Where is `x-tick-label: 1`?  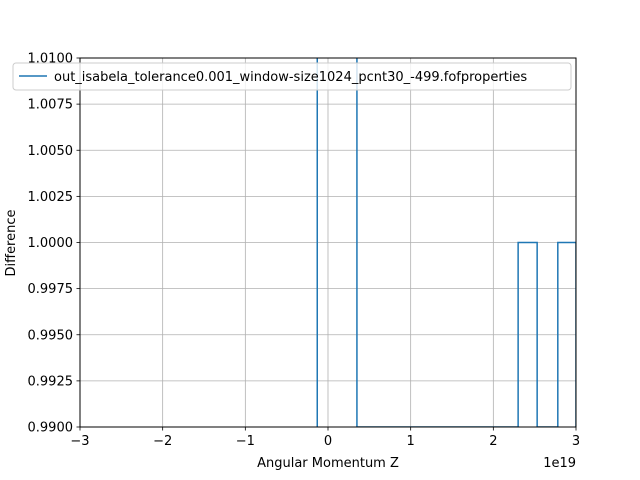
x-tick-label: 1 is located at coordinates (411, 441).